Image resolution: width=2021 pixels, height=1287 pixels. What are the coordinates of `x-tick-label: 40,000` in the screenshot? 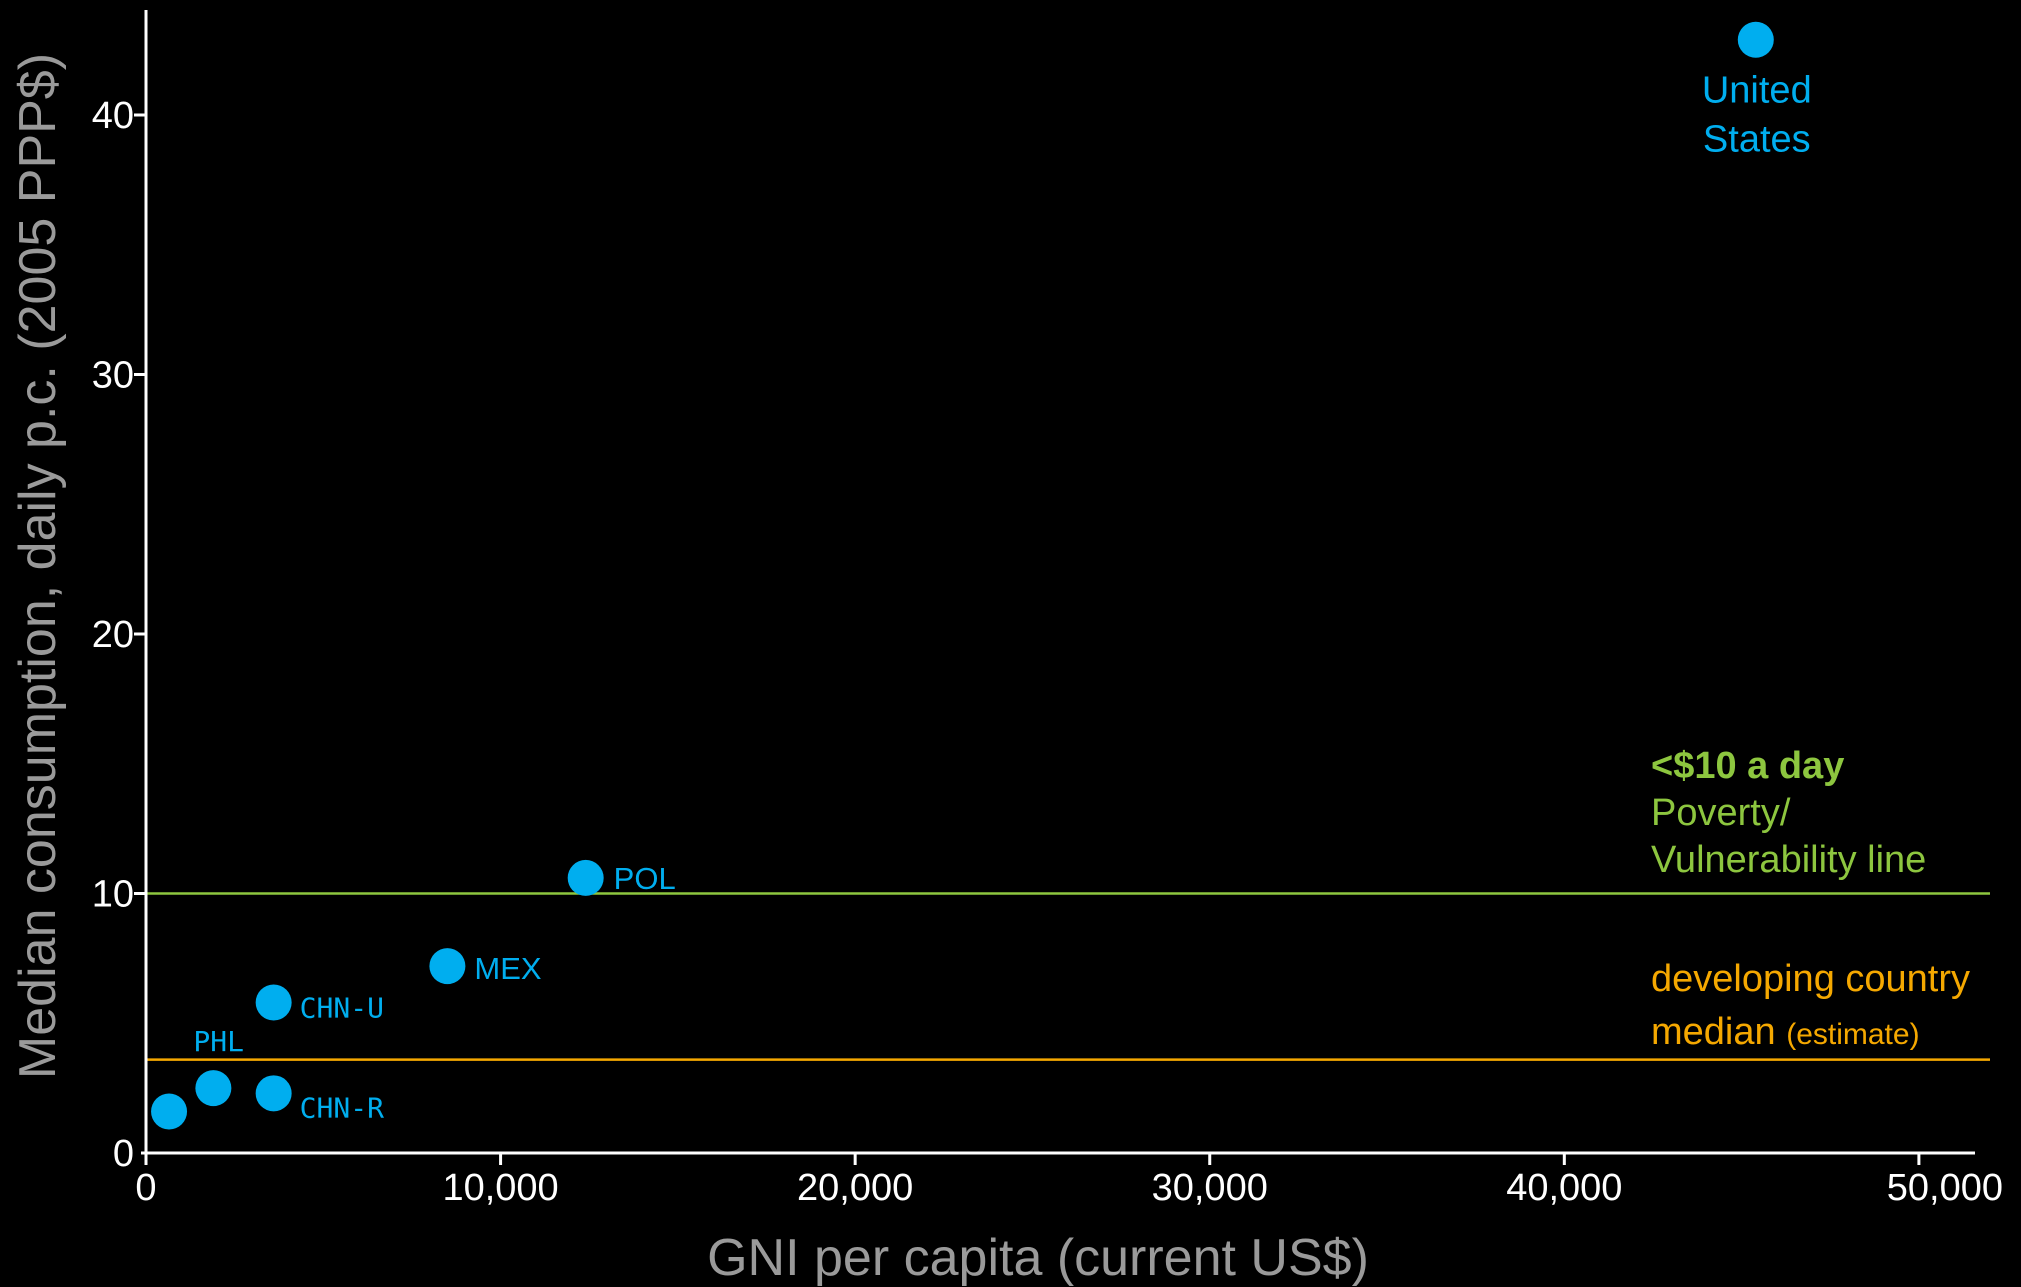 It's located at (1564, 1188).